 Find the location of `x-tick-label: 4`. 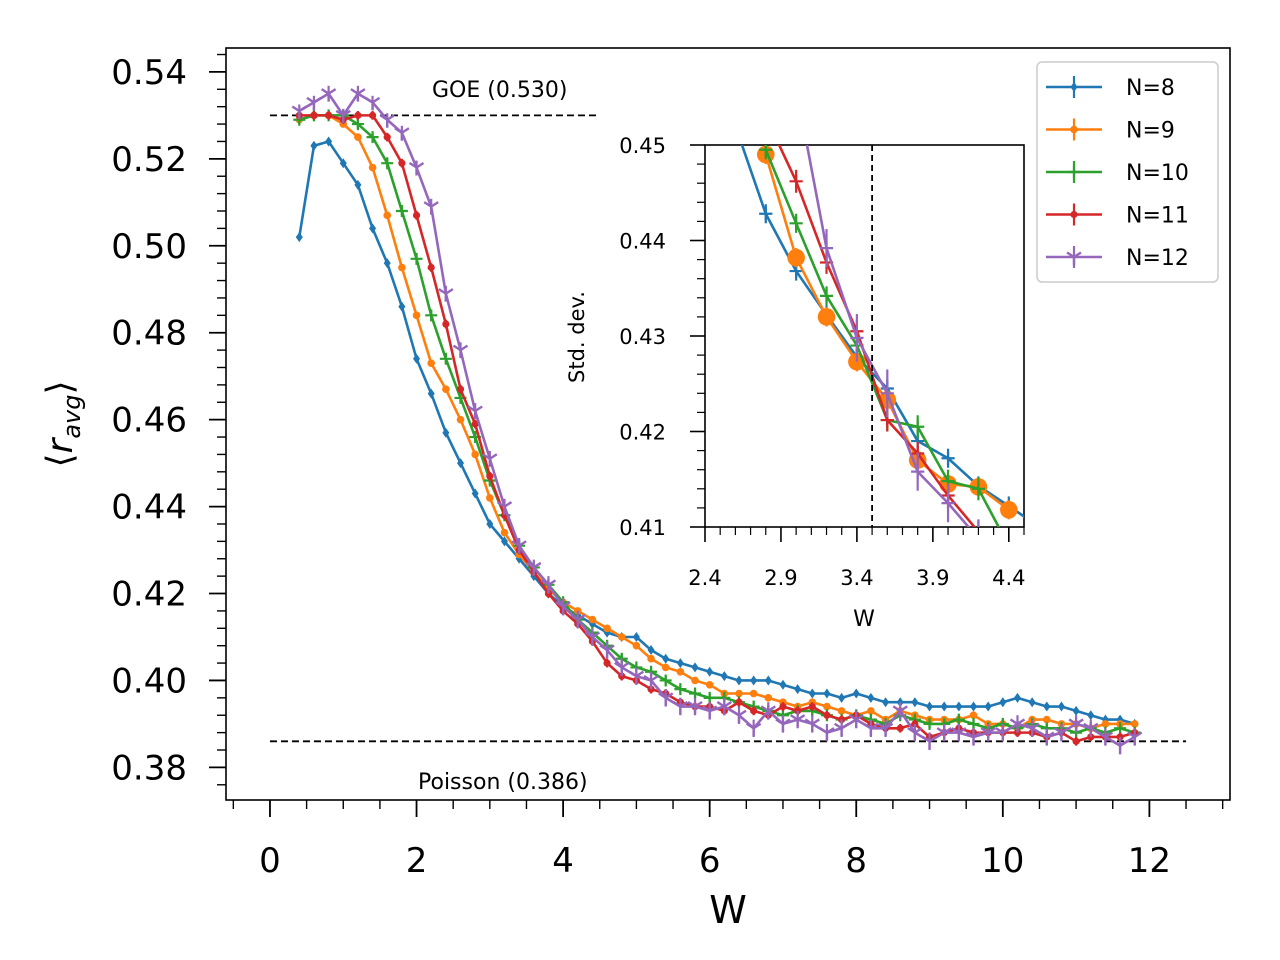

x-tick-label: 4 is located at coordinates (563, 861).